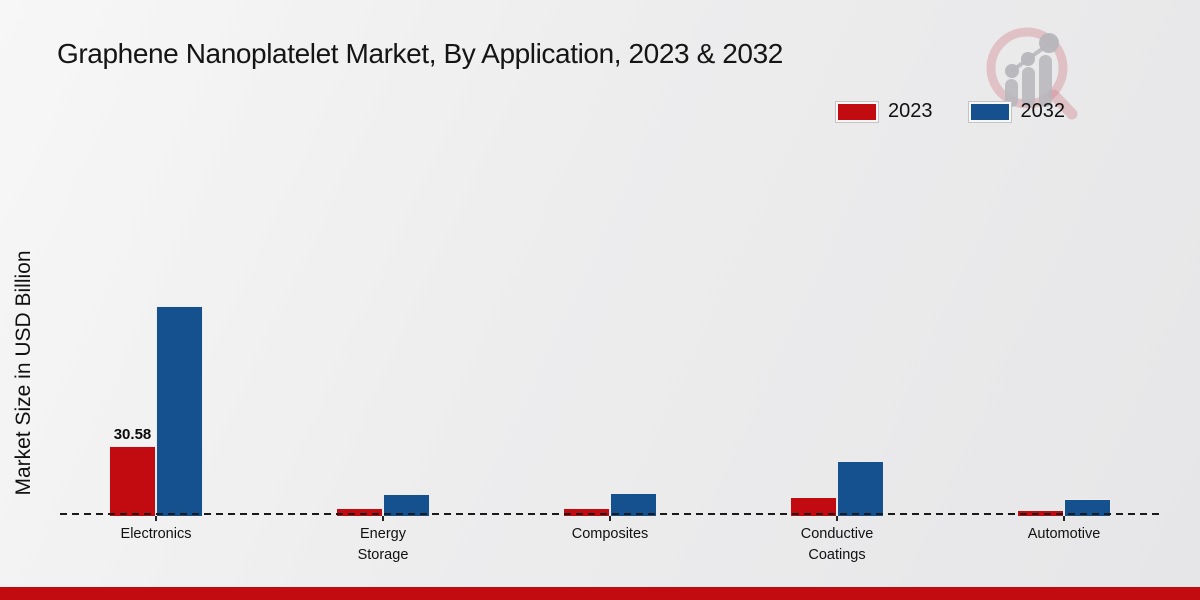 This screenshot has width=1200, height=600. I want to click on x-axis-label-composites: Composites, so click(610, 534).